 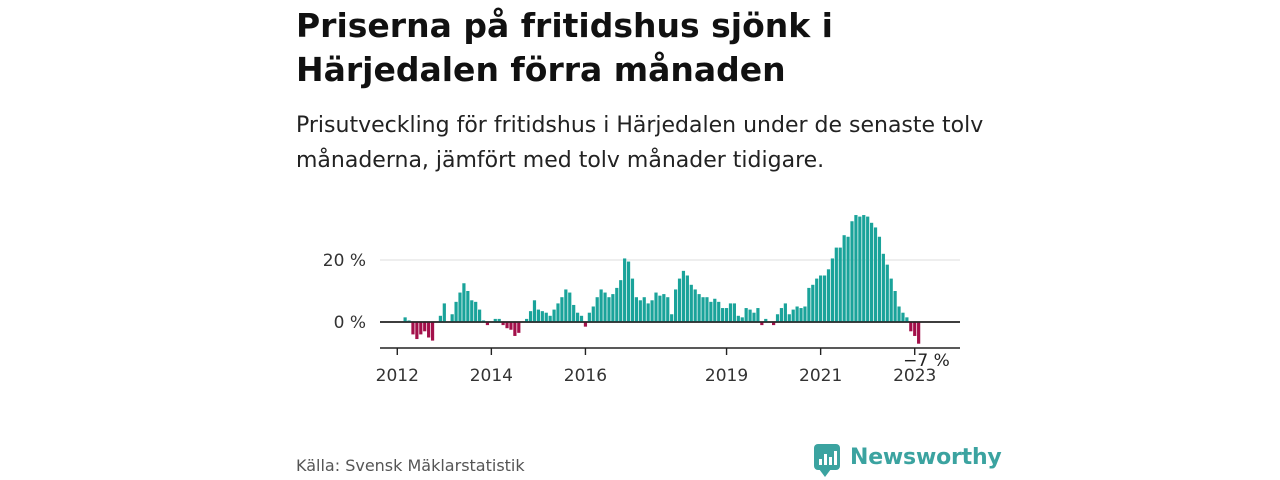 I want to click on last-value-label: −7 %, so click(x=926, y=361).